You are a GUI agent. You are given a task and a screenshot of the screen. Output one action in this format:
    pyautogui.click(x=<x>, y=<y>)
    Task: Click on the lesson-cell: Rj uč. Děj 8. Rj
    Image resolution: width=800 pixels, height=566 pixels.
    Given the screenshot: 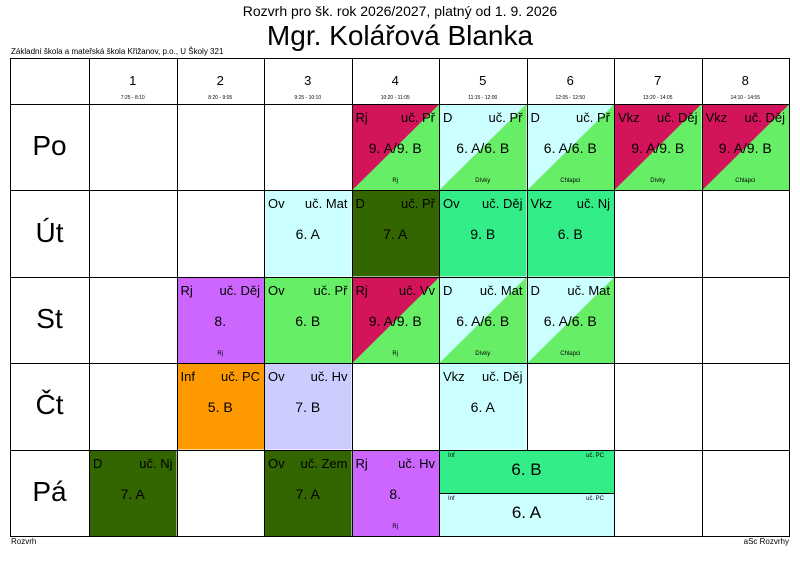 What is the action you would take?
    pyautogui.click(x=220, y=320)
    